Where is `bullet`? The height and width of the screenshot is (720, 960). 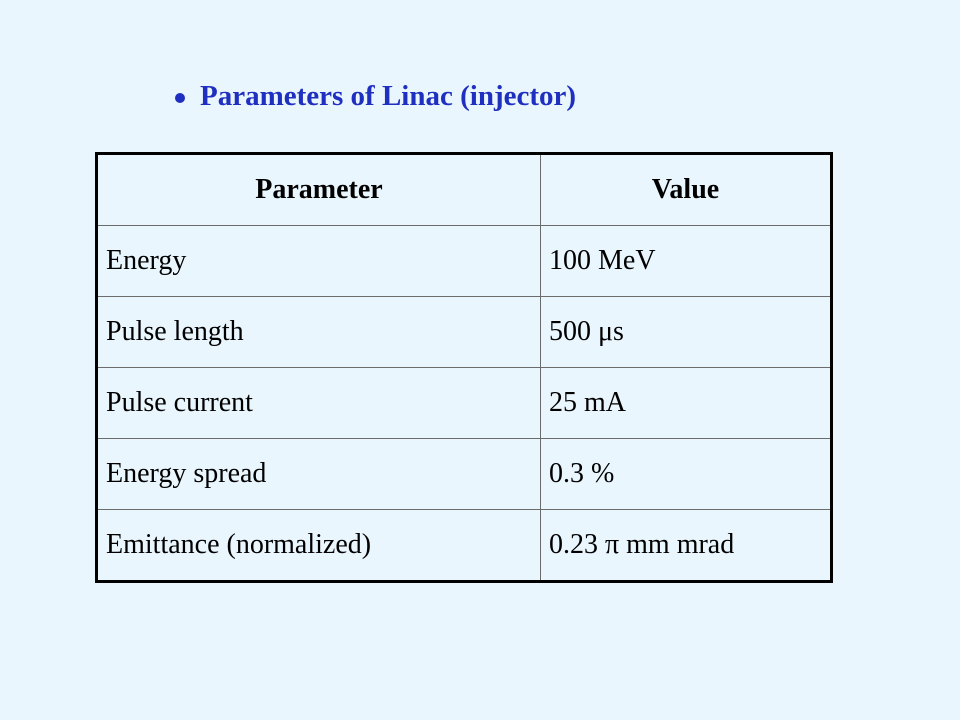
bullet is located at coordinates (180, 98).